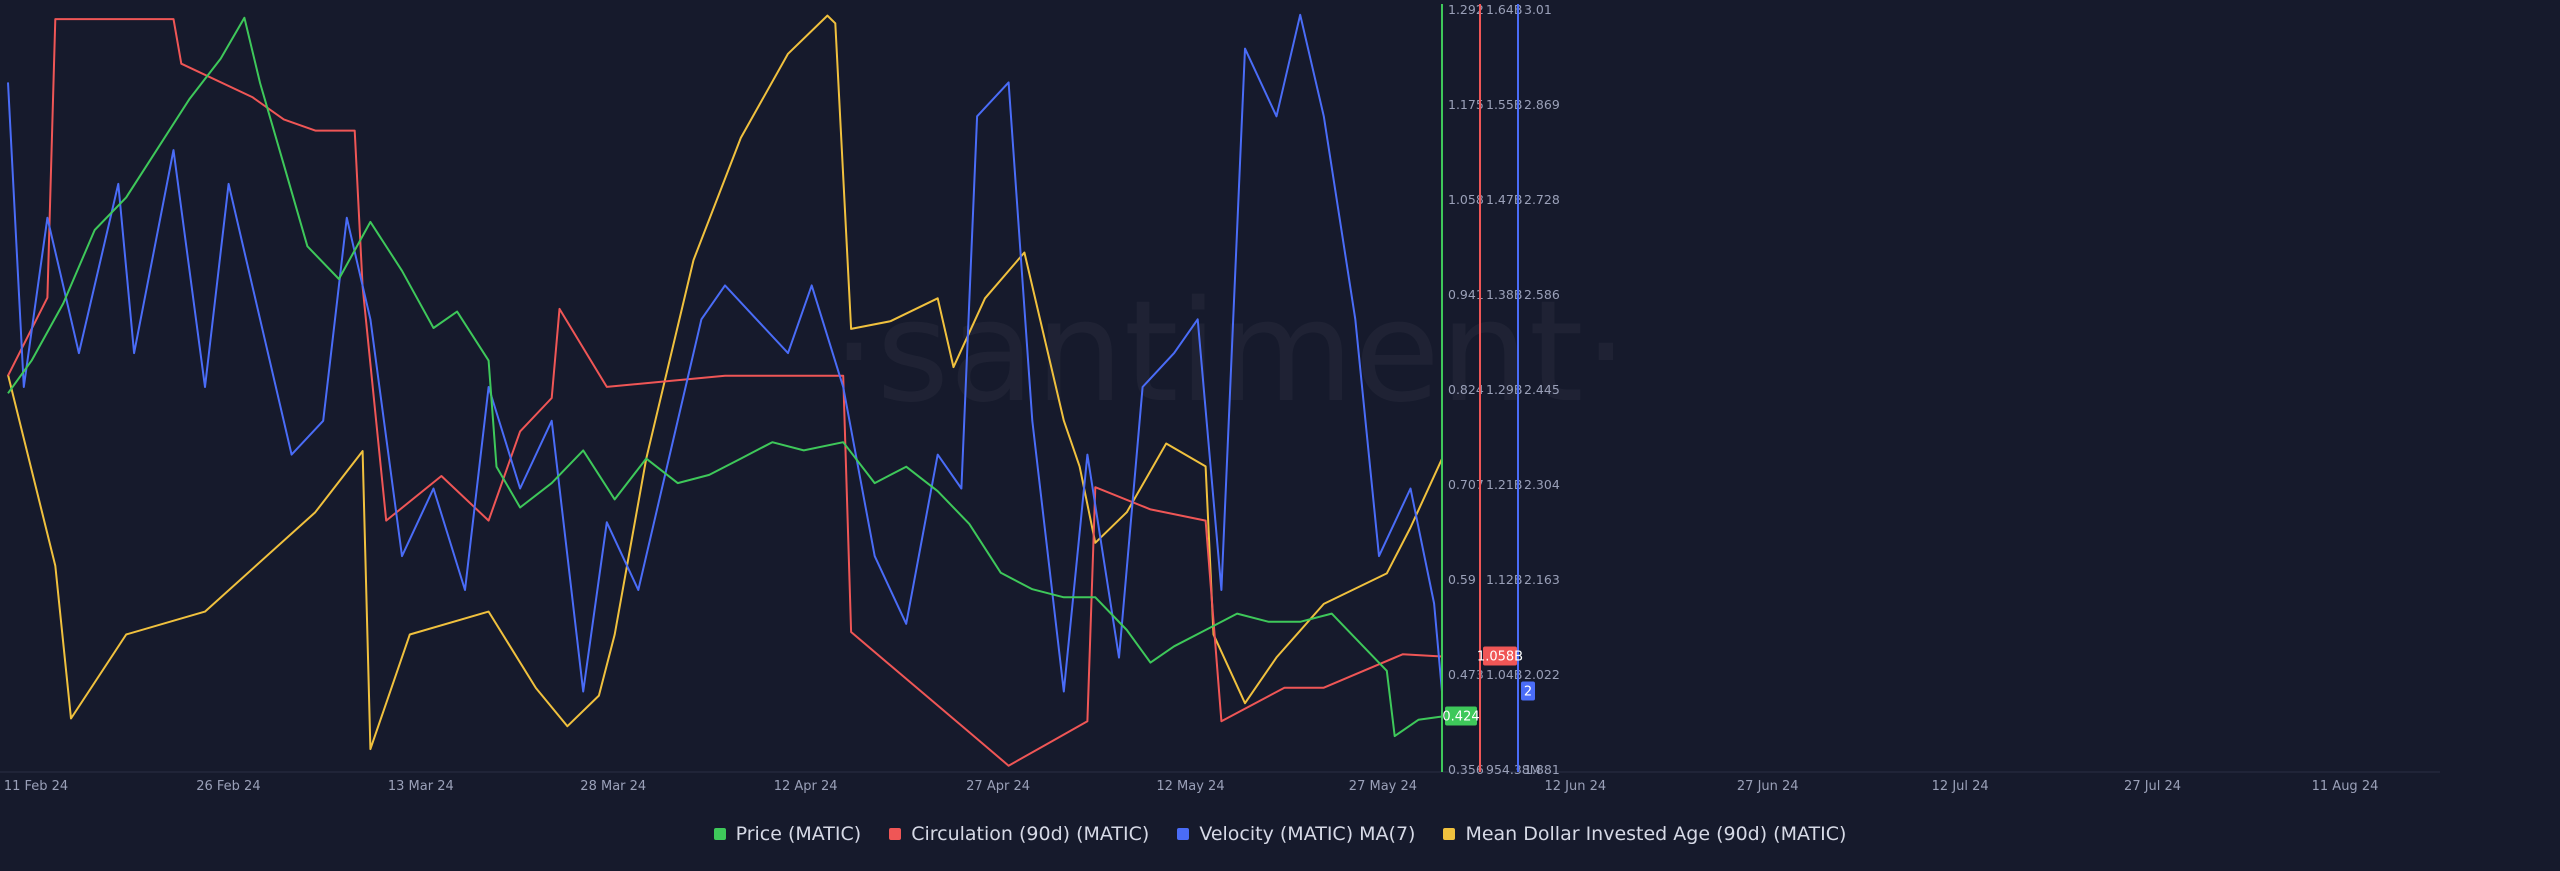  Describe the element at coordinates (1449, 834) in the screenshot. I see `legend-swatch-mdia` at that location.